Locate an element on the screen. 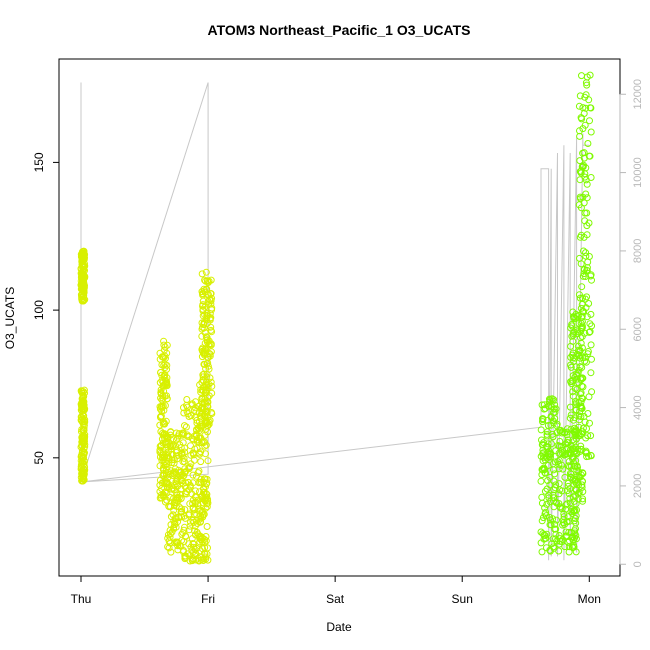  y-axis: 50 100 150 is located at coordinates (46, 308).